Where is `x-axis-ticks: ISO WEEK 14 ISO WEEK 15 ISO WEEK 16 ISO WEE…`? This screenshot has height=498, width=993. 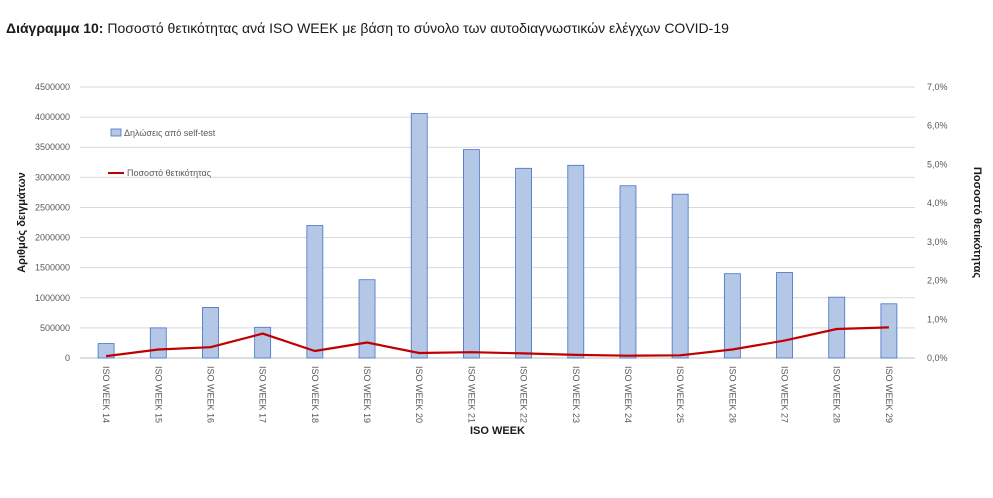 x-axis-ticks: ISO WEEK 14 ISO WEEK 15 ISO WEEK 16 ISO WEE… is located at coordinates (497, 394).